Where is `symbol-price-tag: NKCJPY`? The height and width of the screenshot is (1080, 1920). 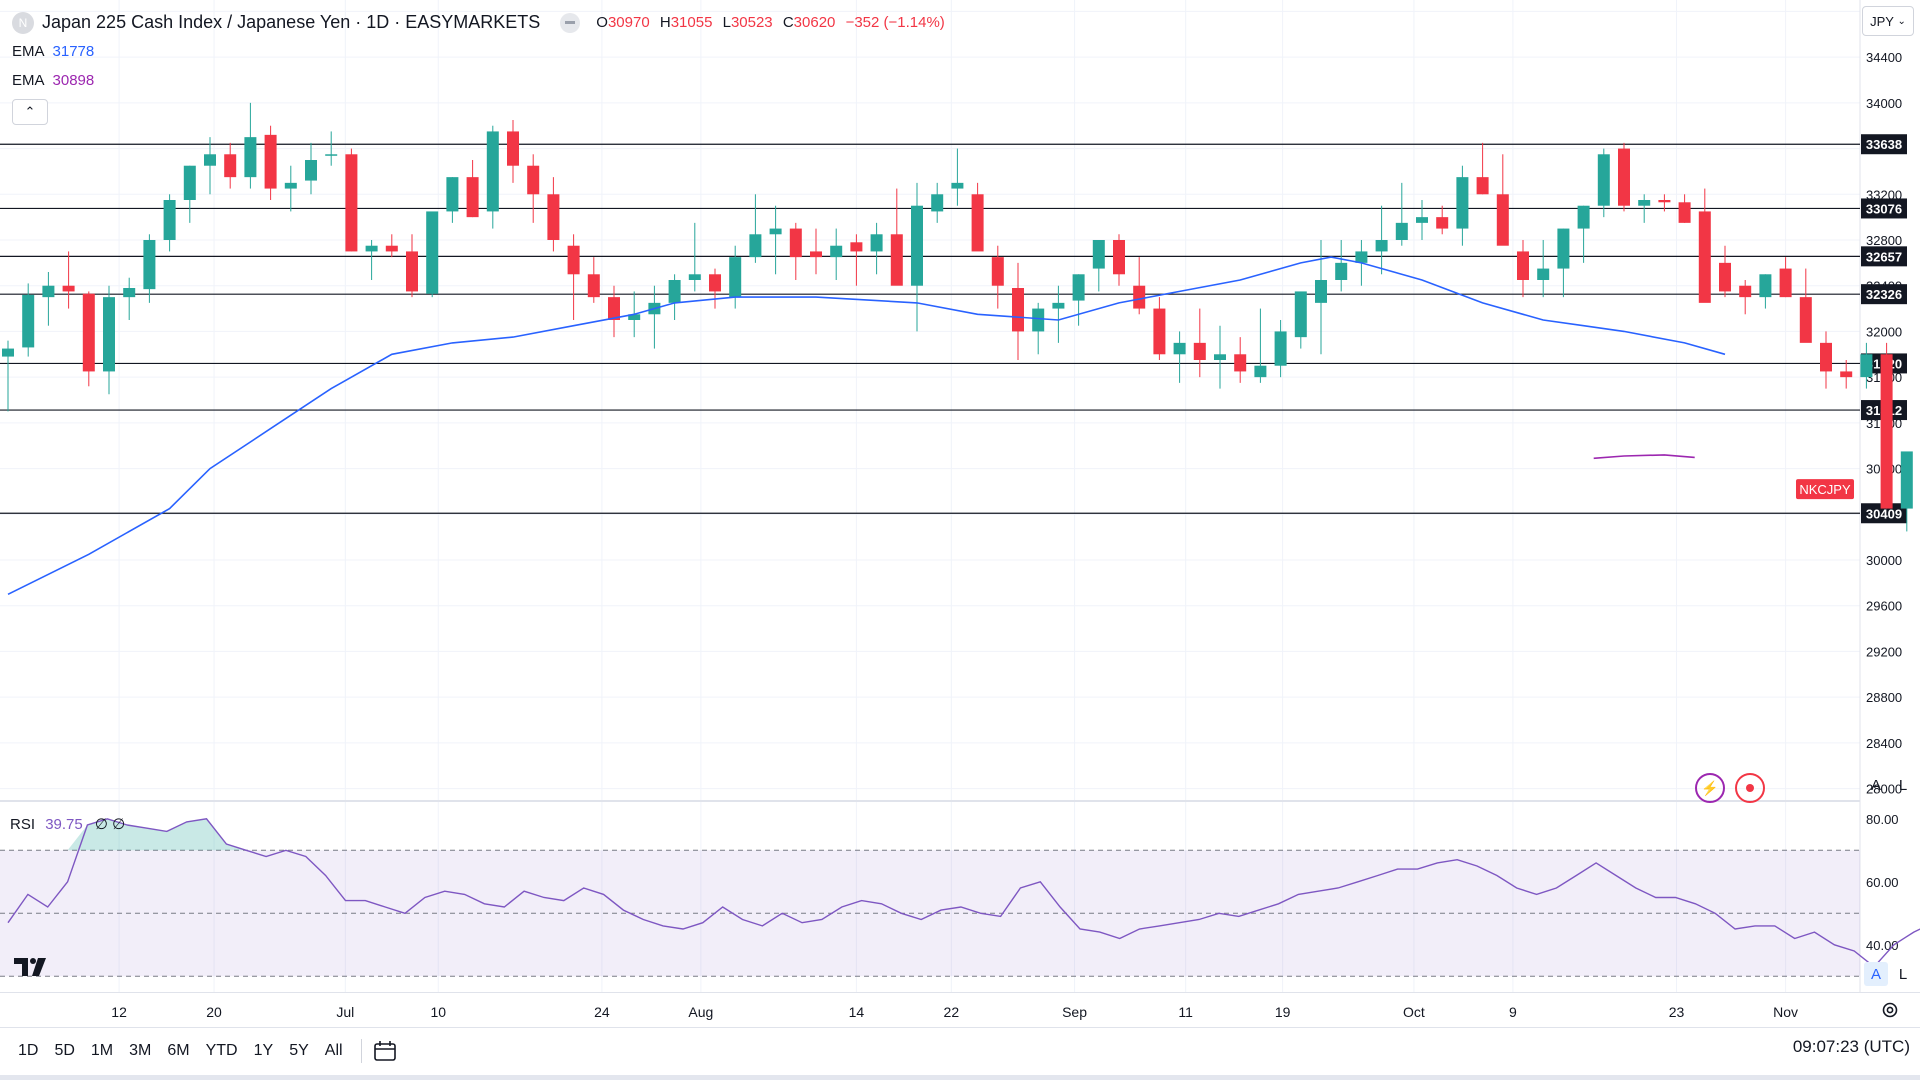 symbol-price-tag: NKCJPY is located at coordinates (1825, 489).